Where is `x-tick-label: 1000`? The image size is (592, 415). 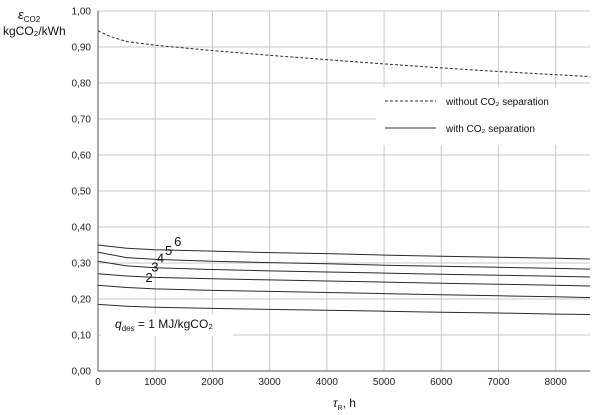
x-tick-label: 1000 is located at coordinates (155, 382).